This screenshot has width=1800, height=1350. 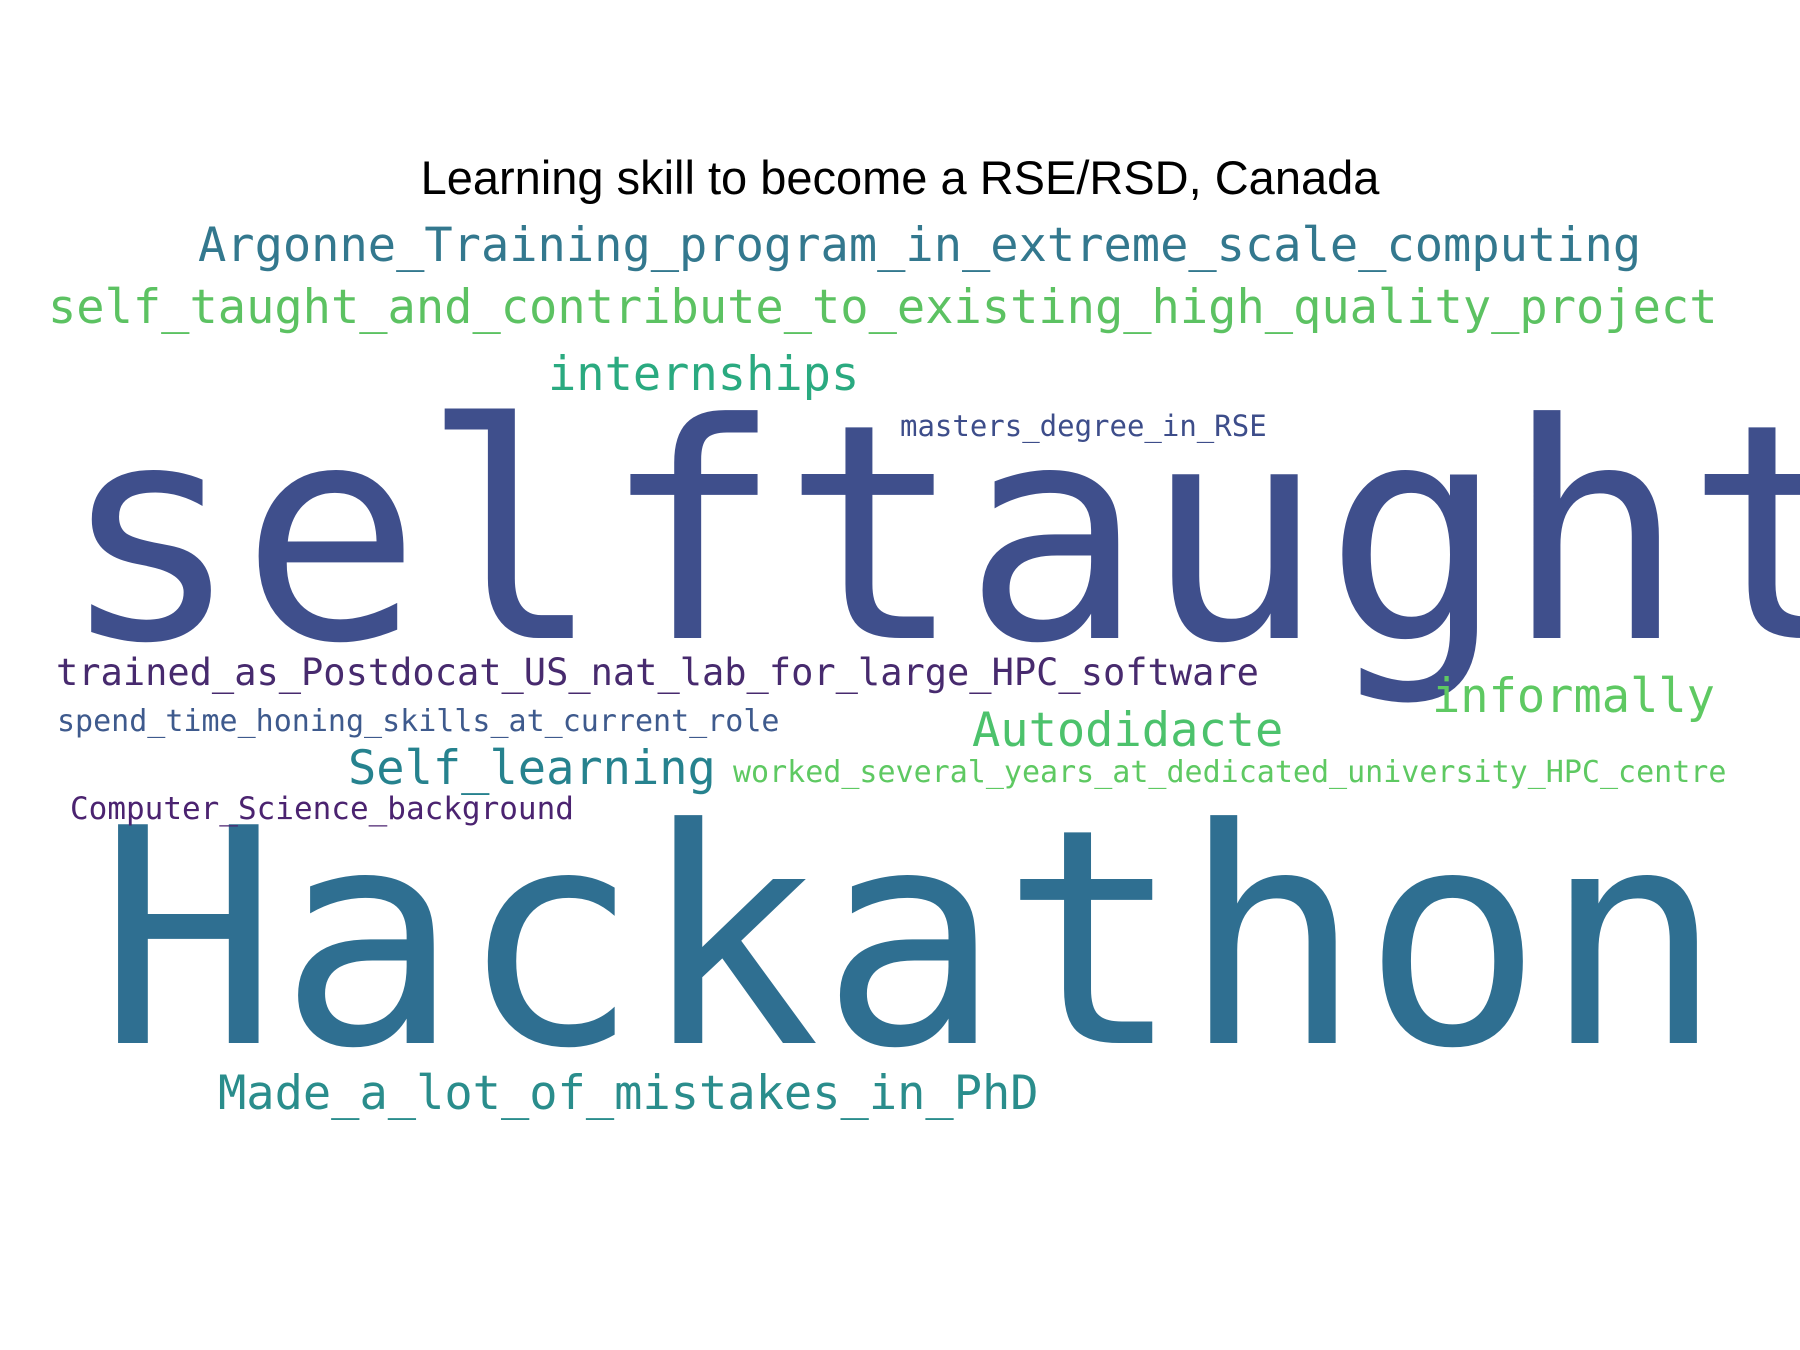 What do you see at coordinates (704, 374) in the screenshot?
I see `word-internships: internships` at bounding box center [704, 374].